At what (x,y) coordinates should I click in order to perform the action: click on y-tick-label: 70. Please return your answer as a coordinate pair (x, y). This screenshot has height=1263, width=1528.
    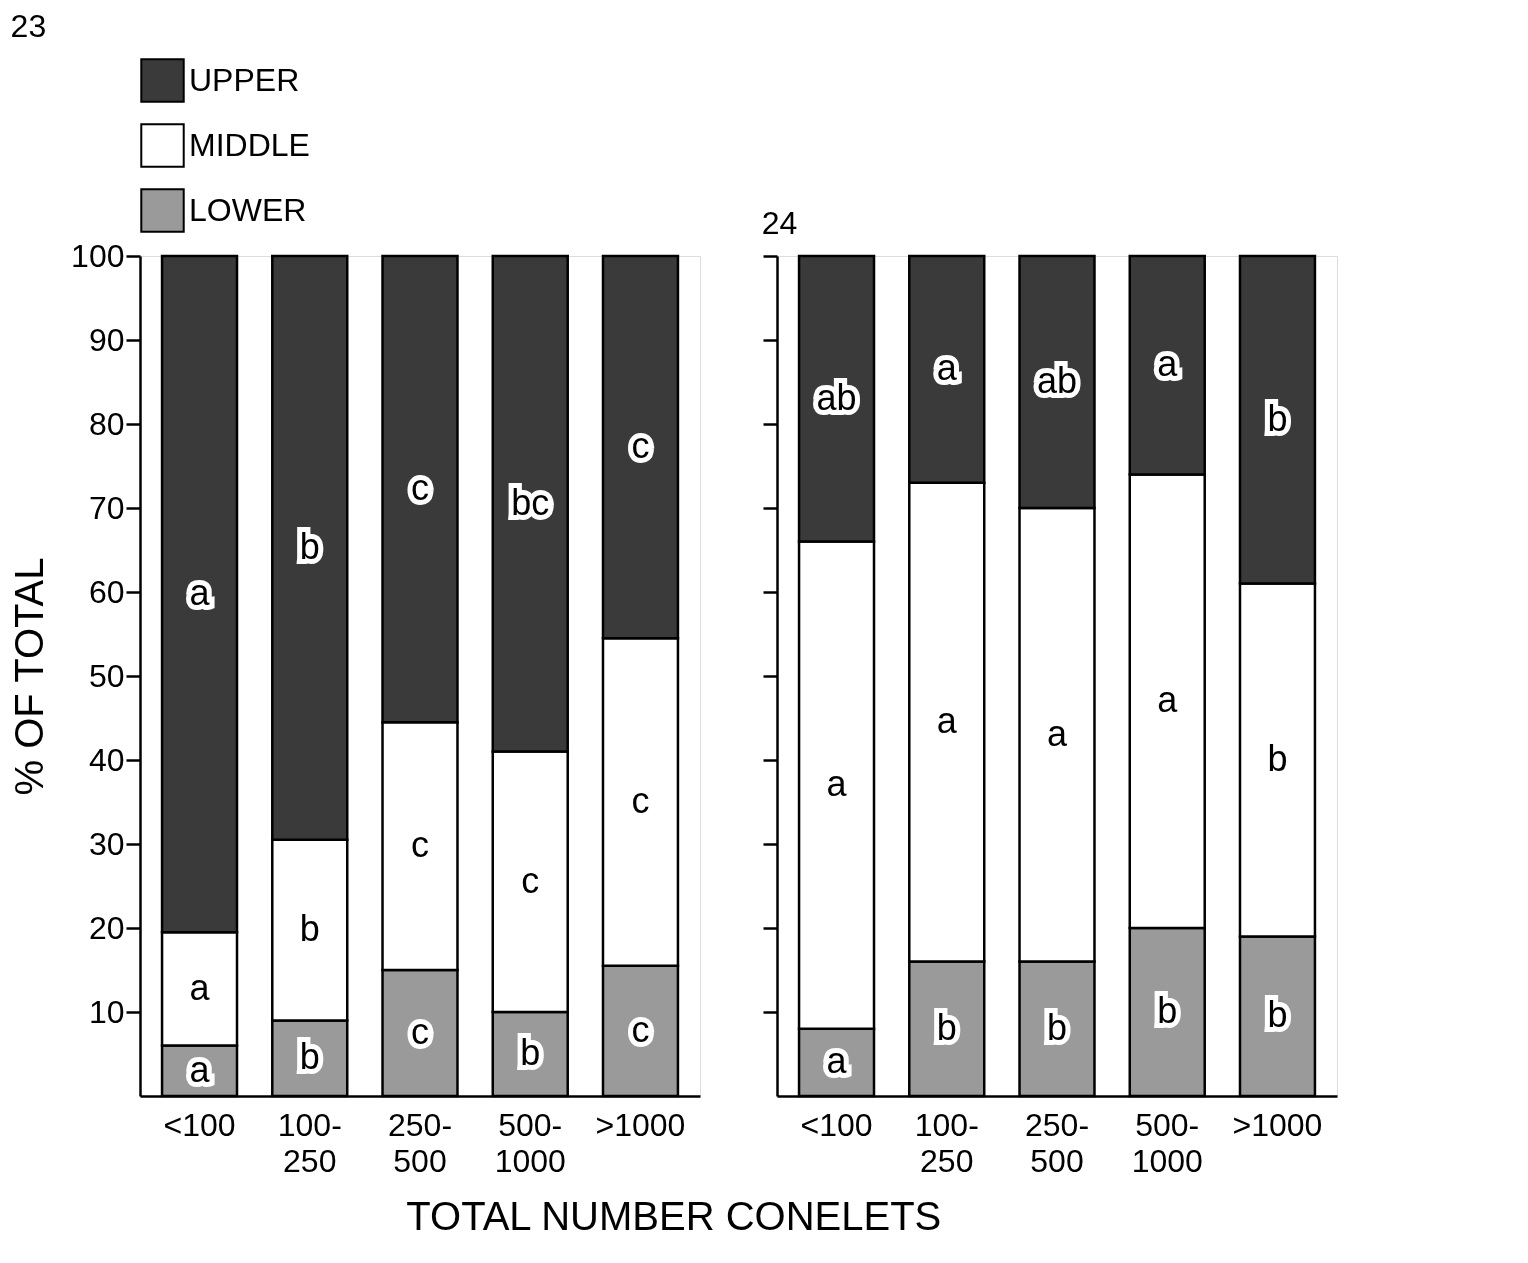
    Looking at the image, I should click on (106, 507).